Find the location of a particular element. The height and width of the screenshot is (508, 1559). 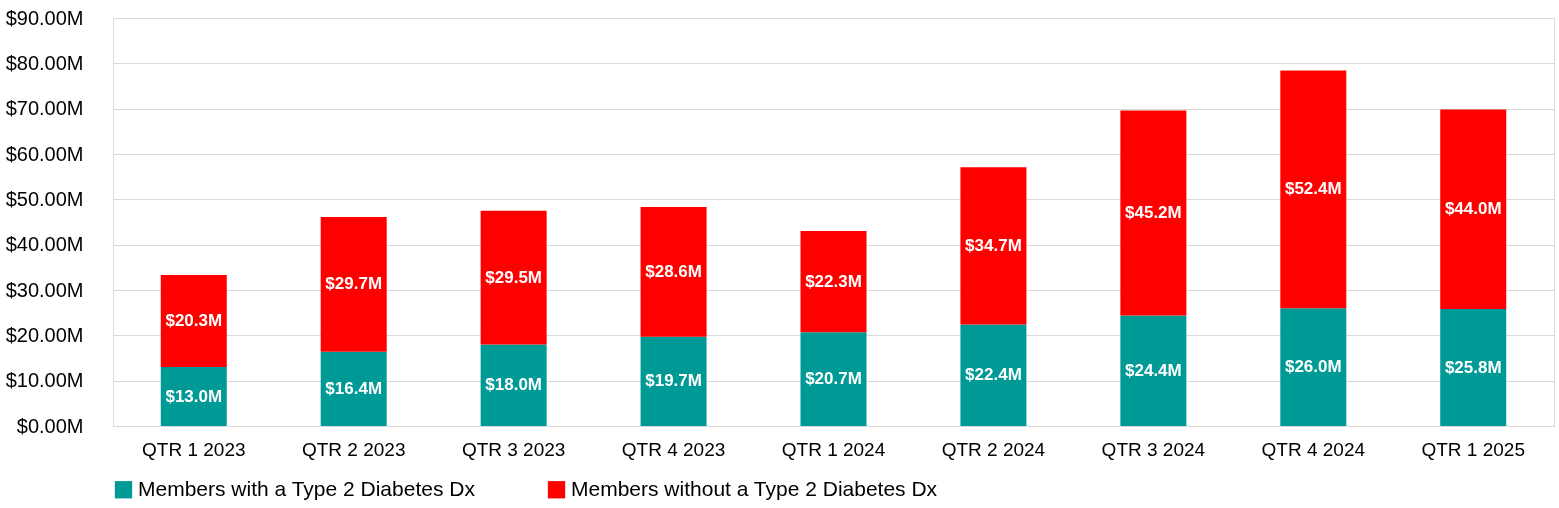

data-label: $34.7M is located at coordinates (993, 245).